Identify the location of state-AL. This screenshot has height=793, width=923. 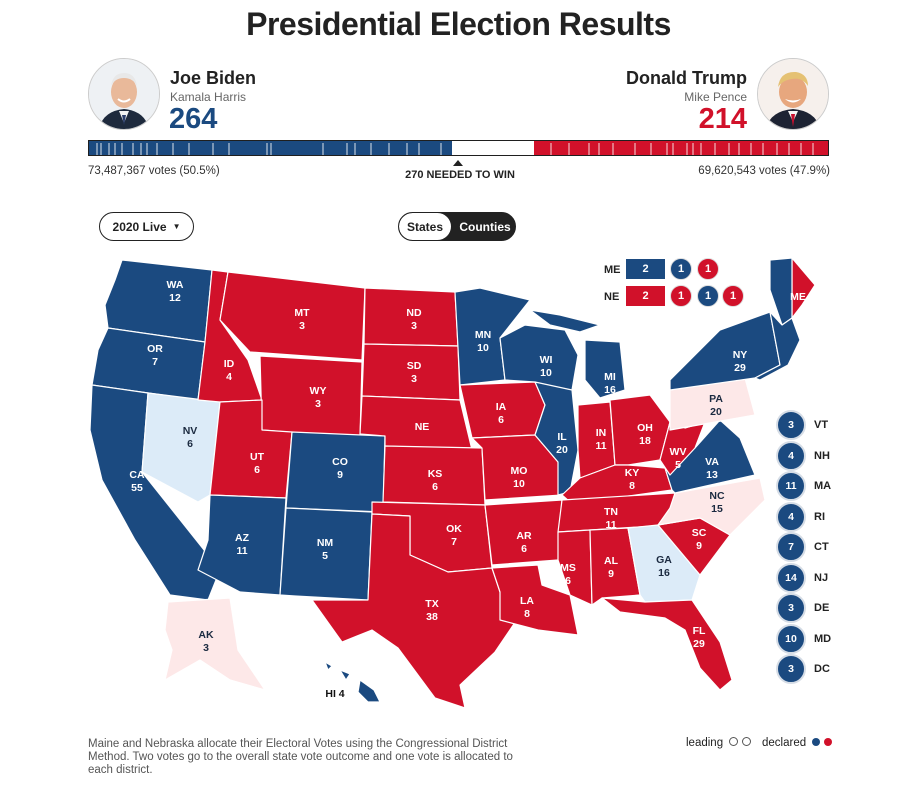
(615, 566).